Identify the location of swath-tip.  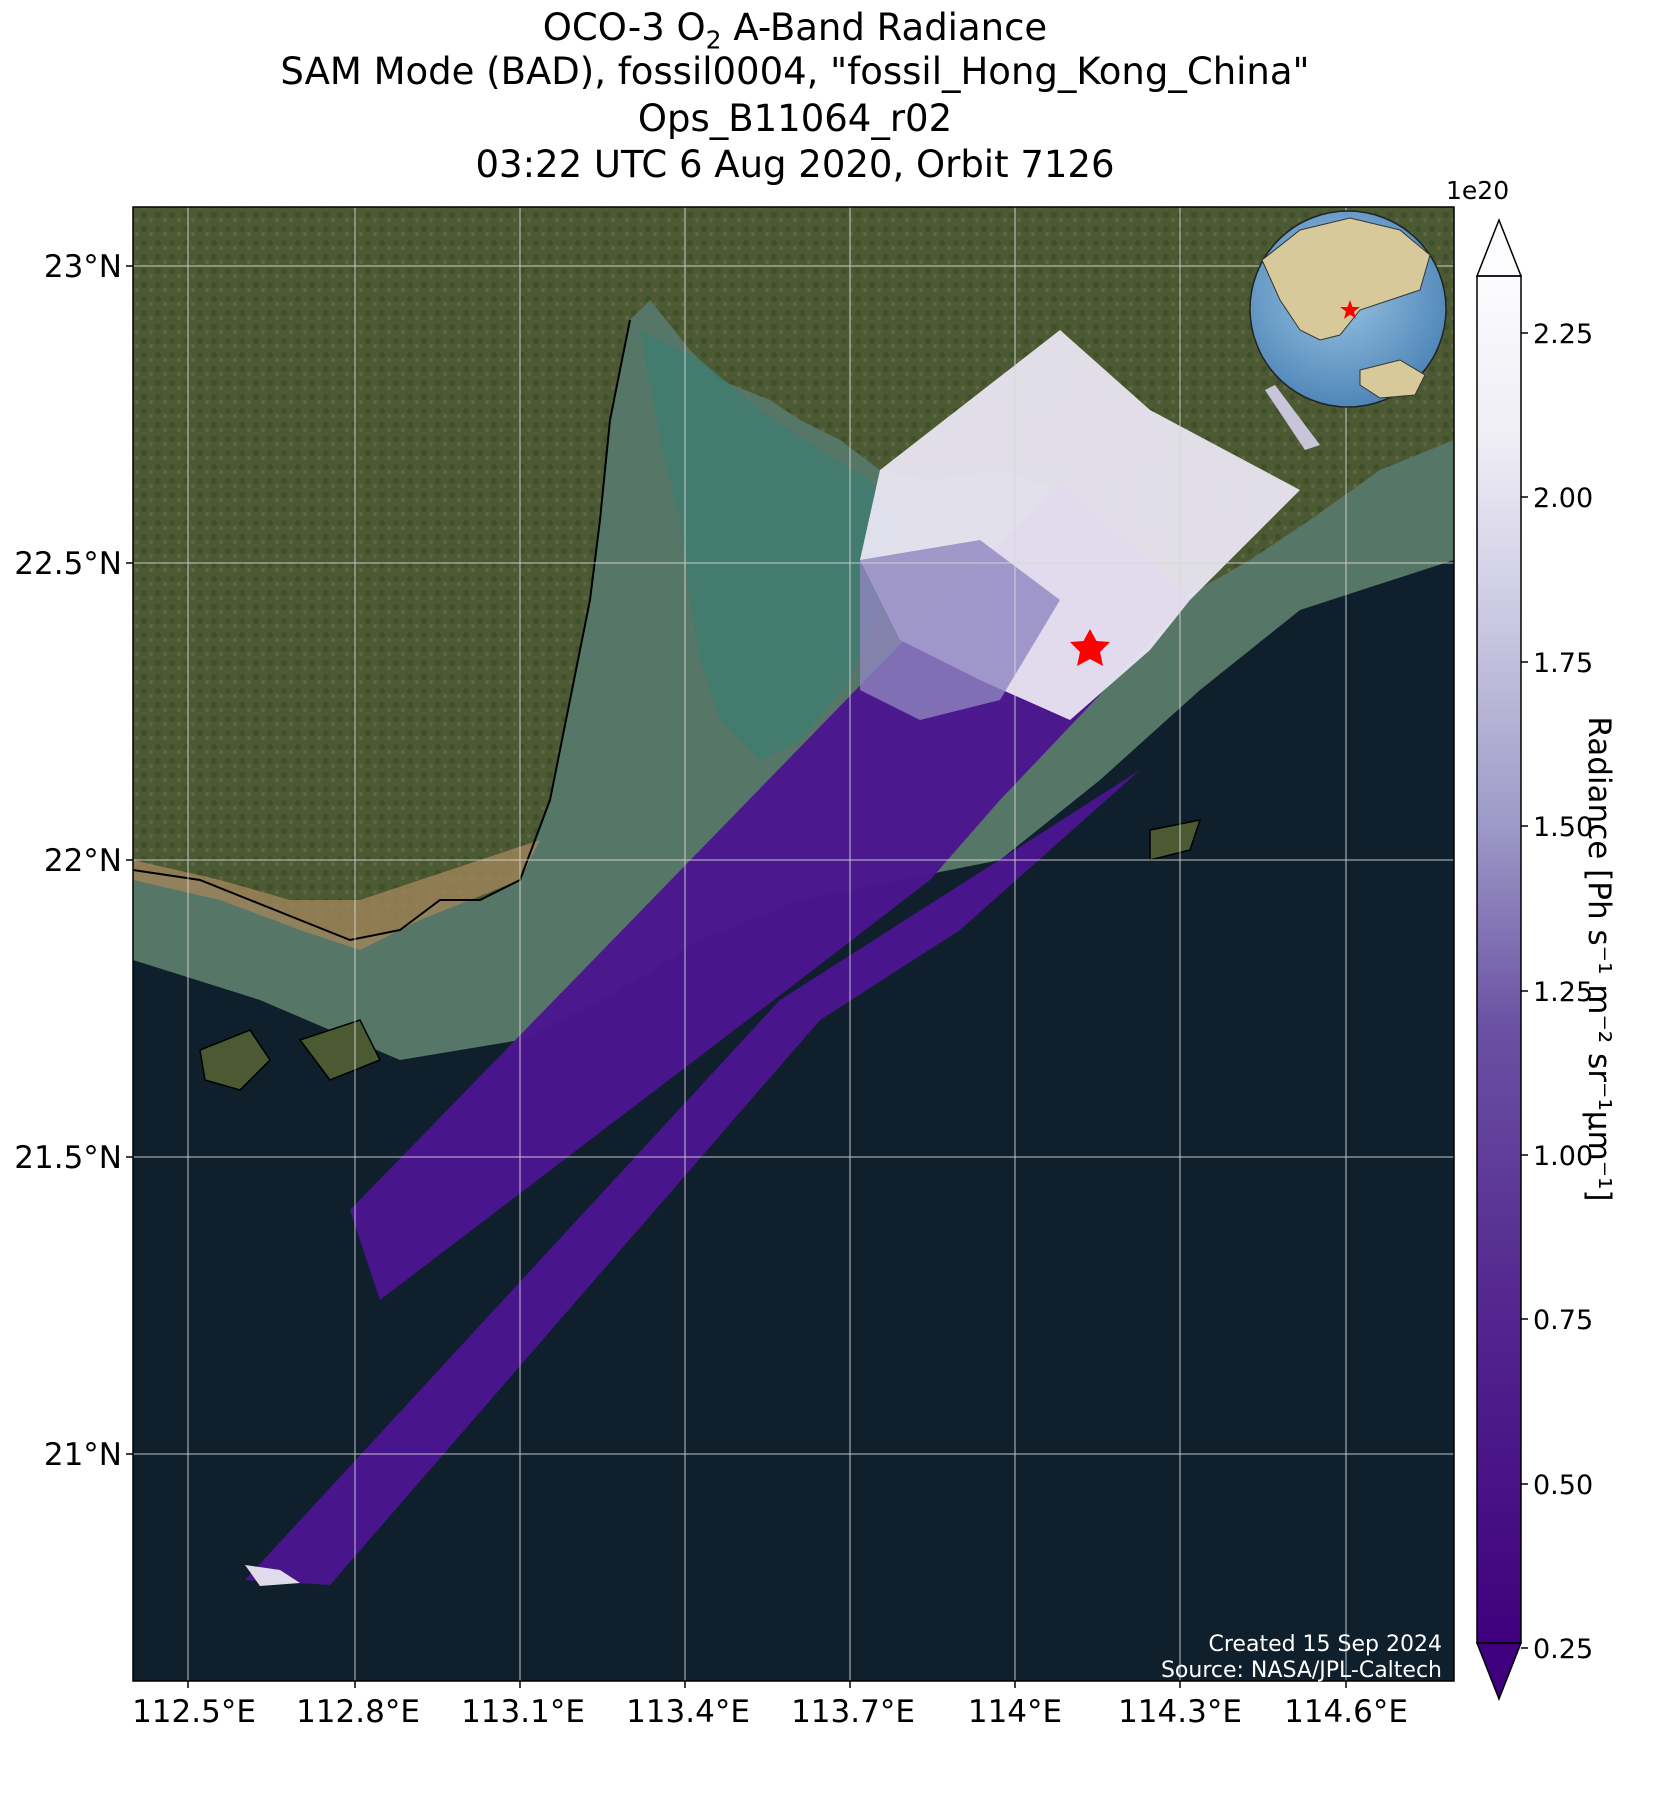
(272, 1575).